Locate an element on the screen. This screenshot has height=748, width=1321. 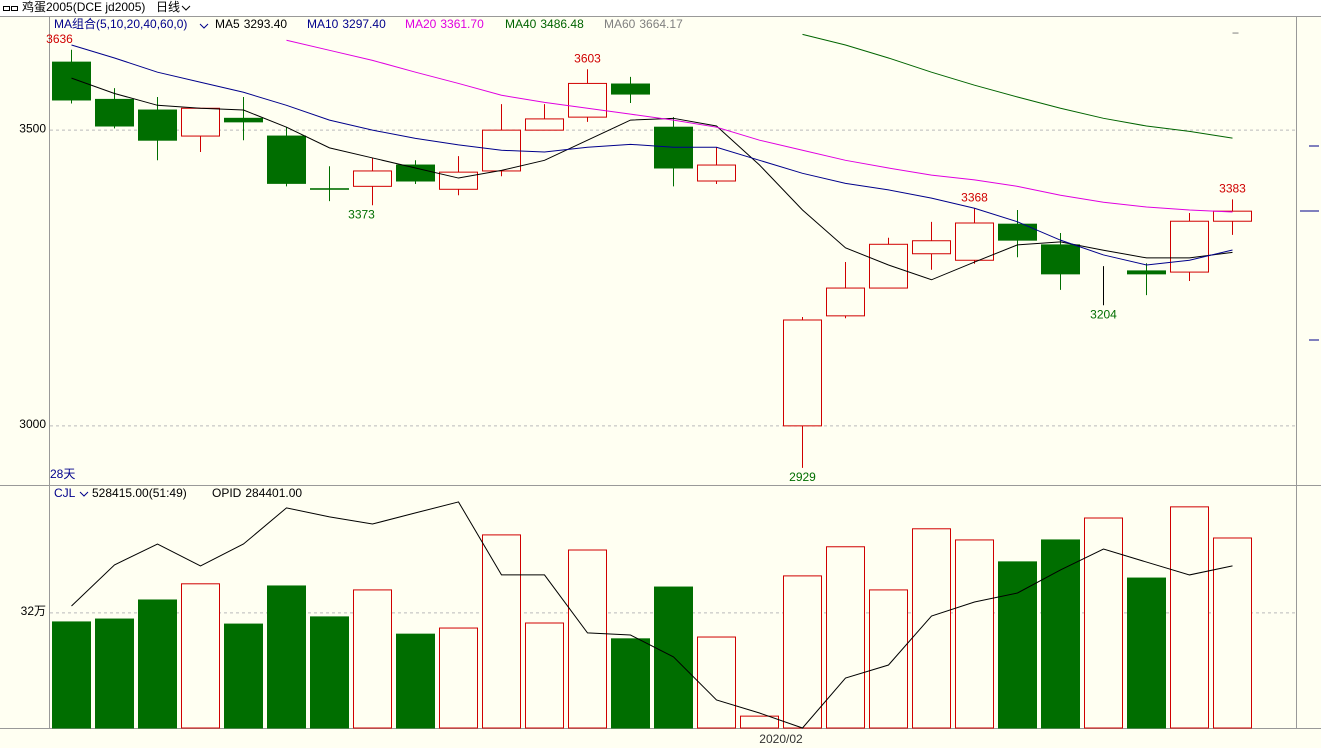
x-tick-label: 2020/02 is located at coordinates (781, 739).